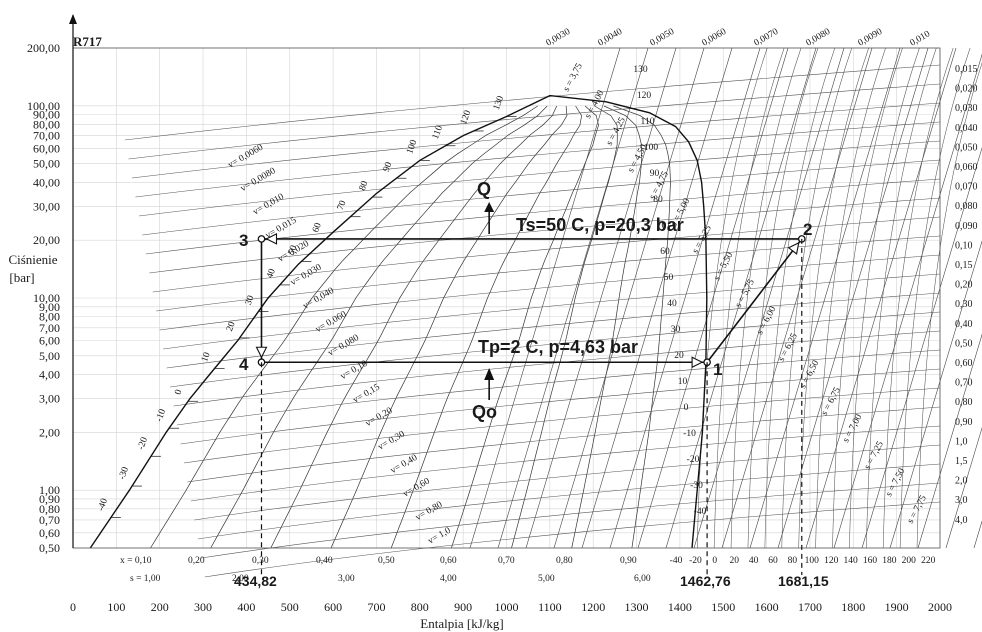  I want to click on right-volume-label: 0,070, so click(966, 187).